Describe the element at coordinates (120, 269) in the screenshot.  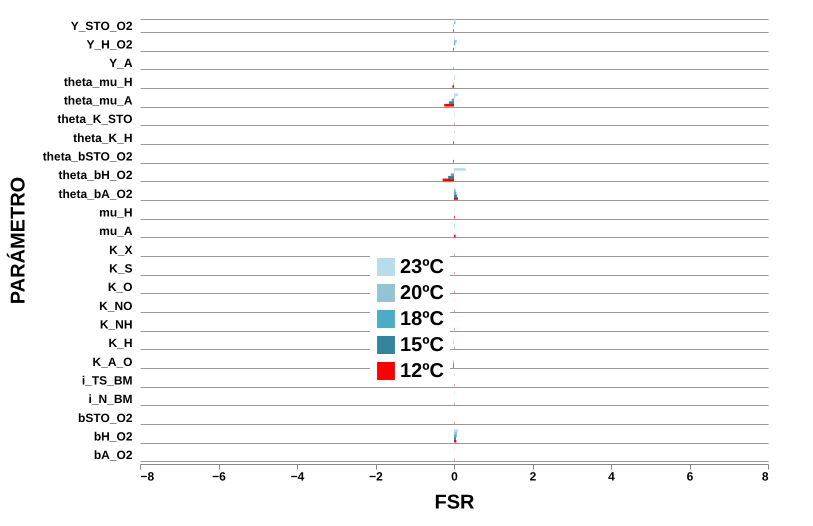
I see `y-tick-label: K_S` at that location.